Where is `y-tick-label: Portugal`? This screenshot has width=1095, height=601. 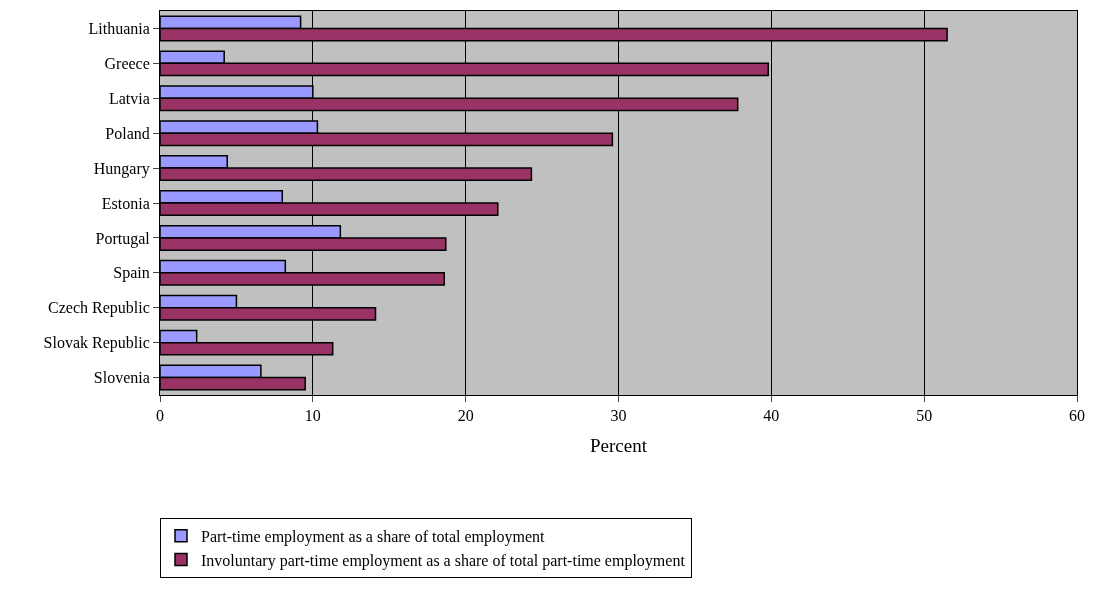 y-tick-label: Portugal is located at coordinates (123, 238).